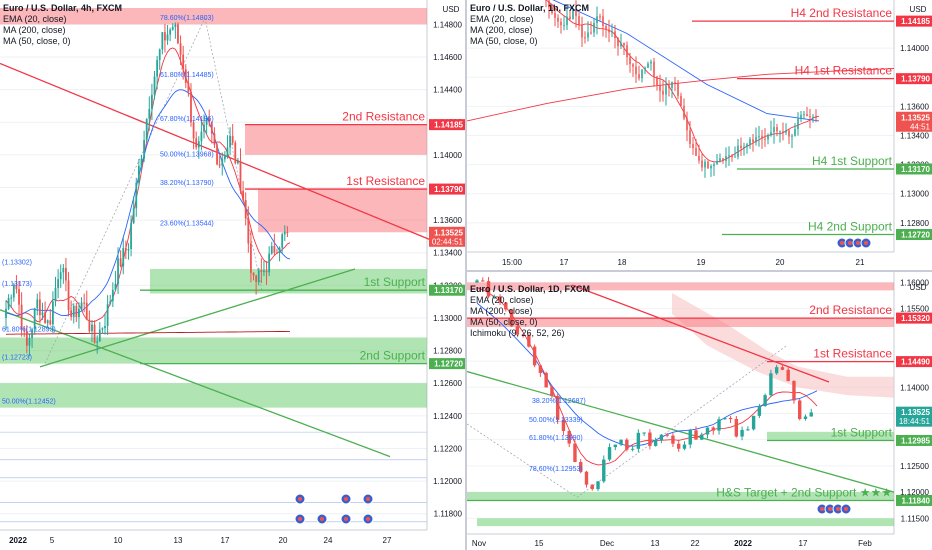 Image resolution: width=932 pixels, height=550 pixels. Describe the element at coordinates (502, 19) in the screenshot. I see `h1-indicator-ema: EMA (20, close)` at that location.